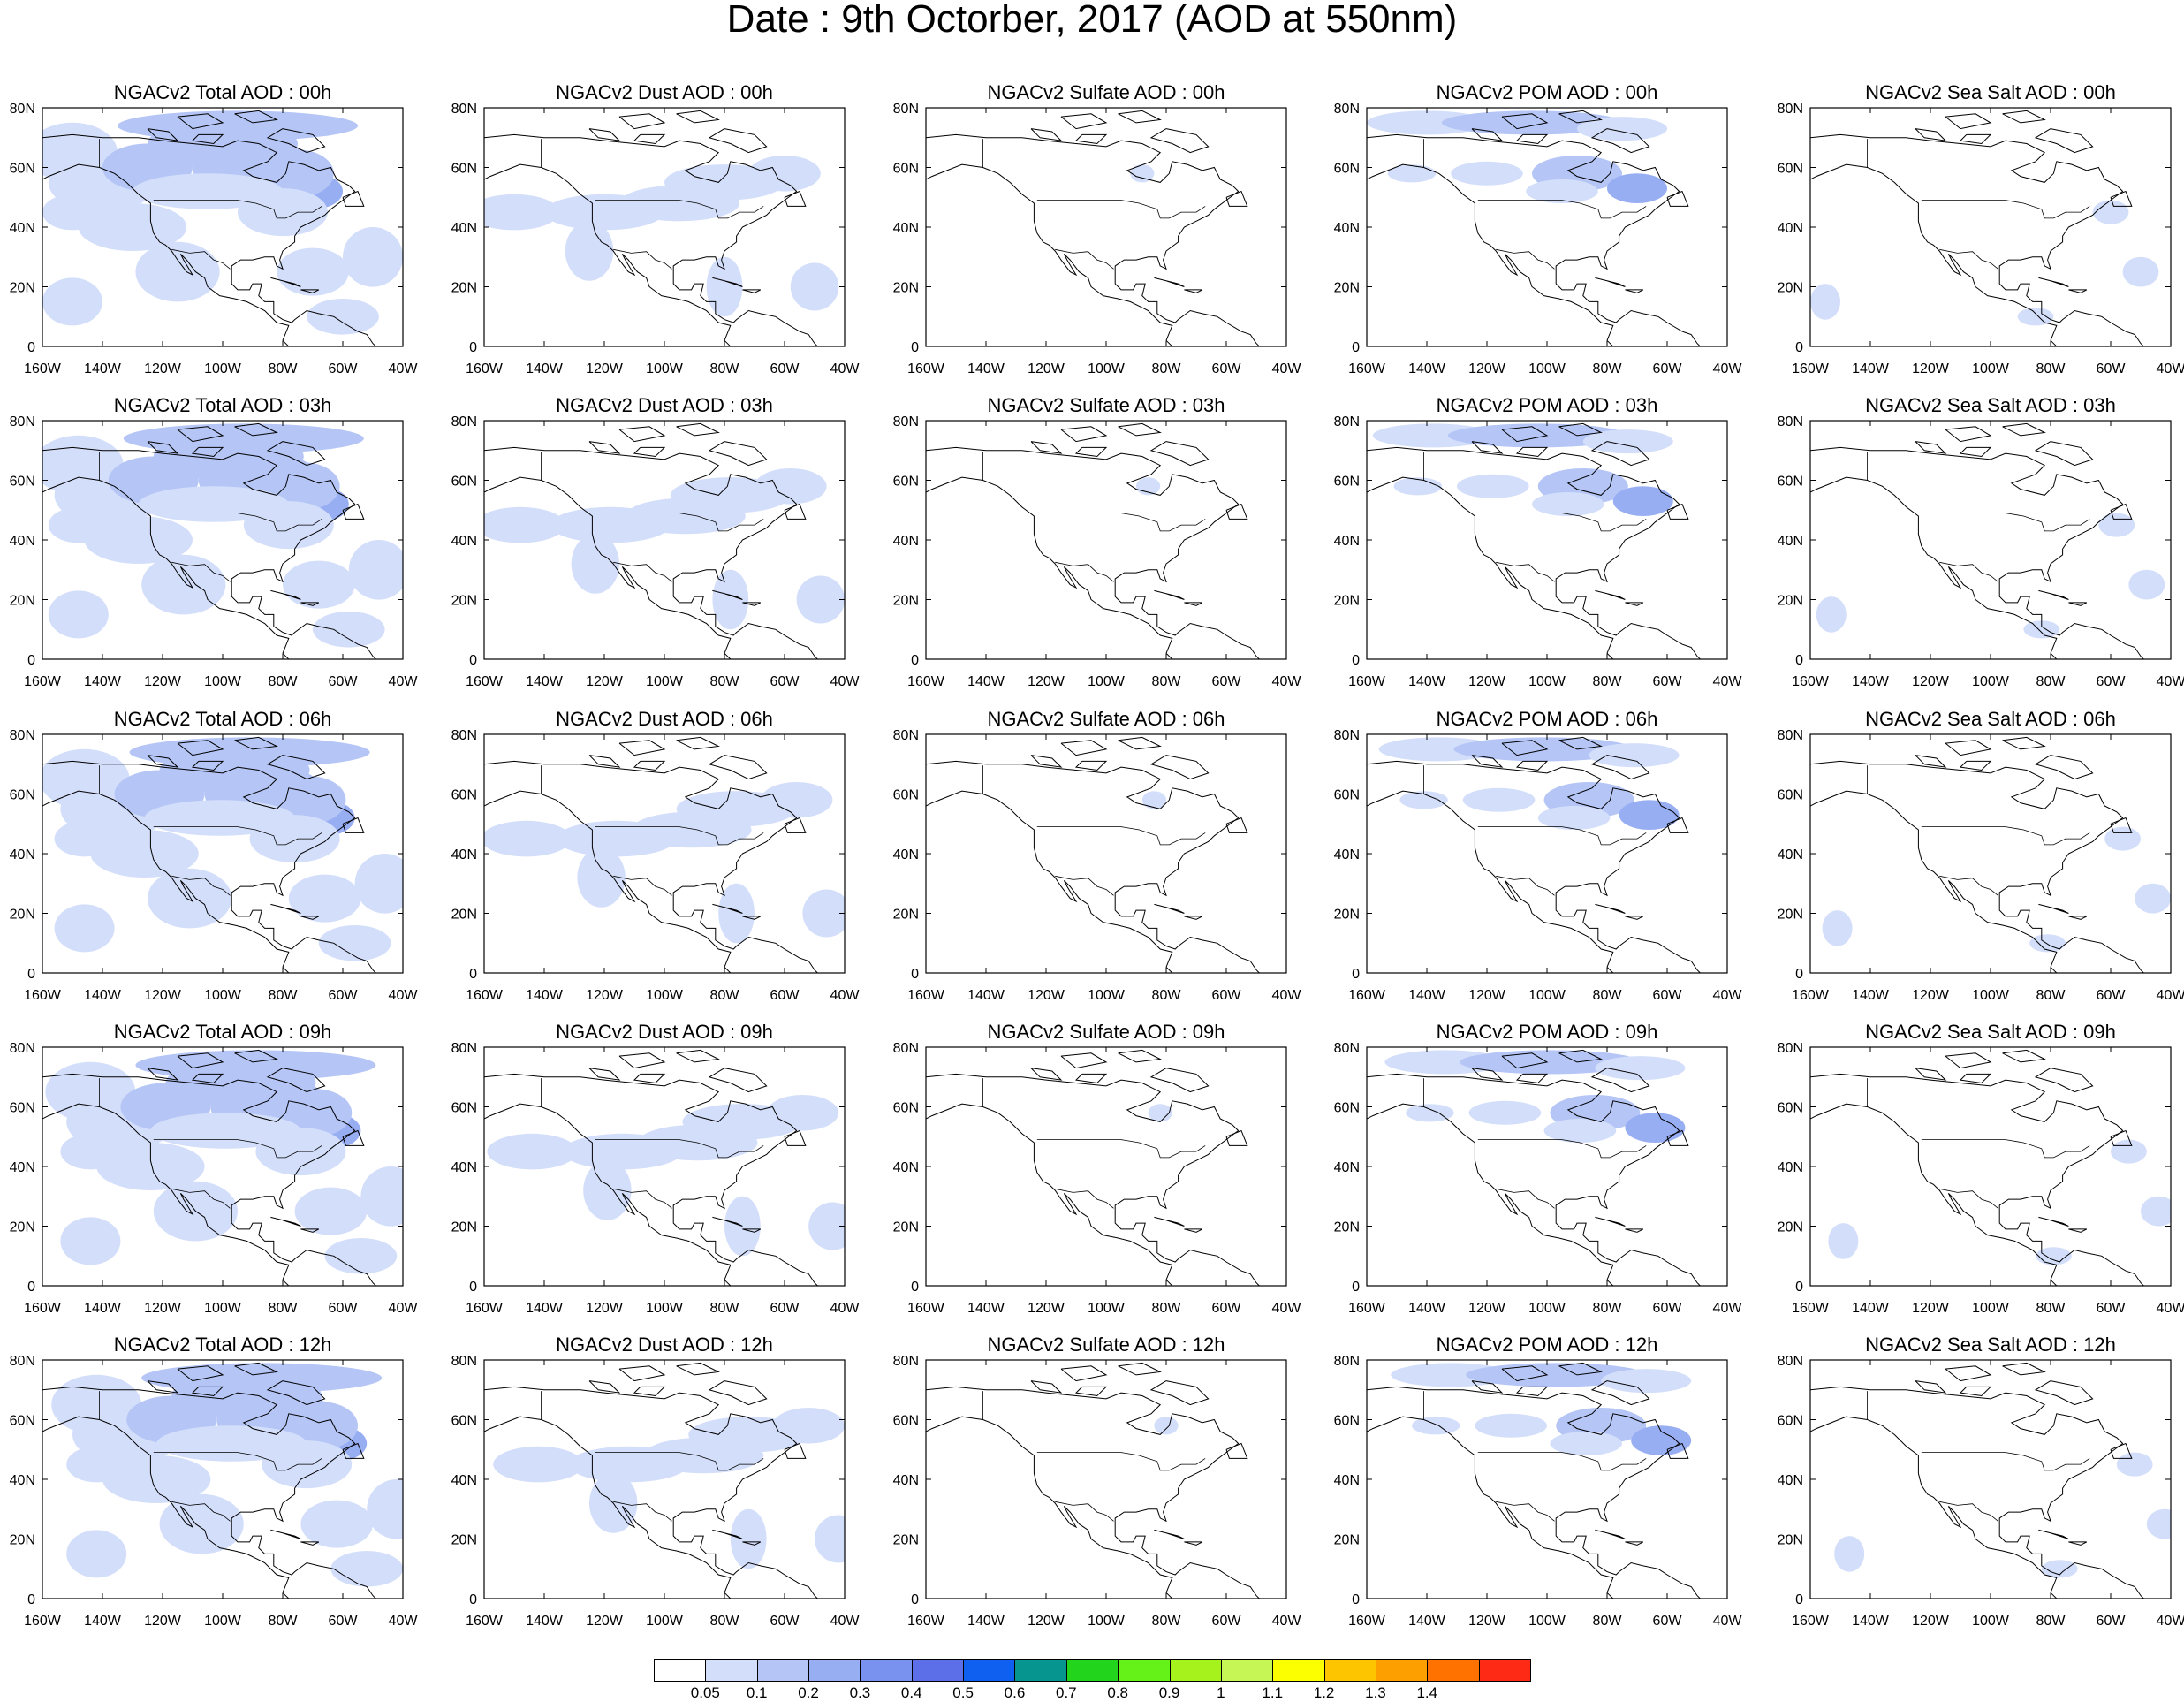 This screenshot has height=1702, width=2184. Describe the element at coordinates (1547, 1032) in the screenshot. I see `panel-title: NGACv2 POM AOD : 09h` at that location.